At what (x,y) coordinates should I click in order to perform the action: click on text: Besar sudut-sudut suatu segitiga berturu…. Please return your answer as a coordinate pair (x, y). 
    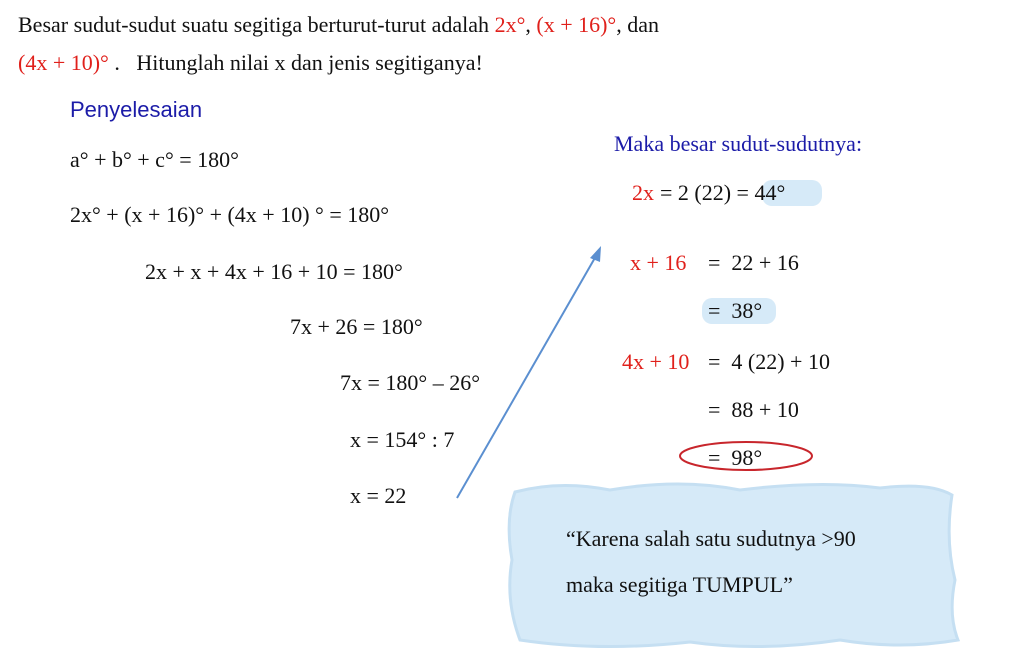
    Looking at the image, I should click on (256, 24).